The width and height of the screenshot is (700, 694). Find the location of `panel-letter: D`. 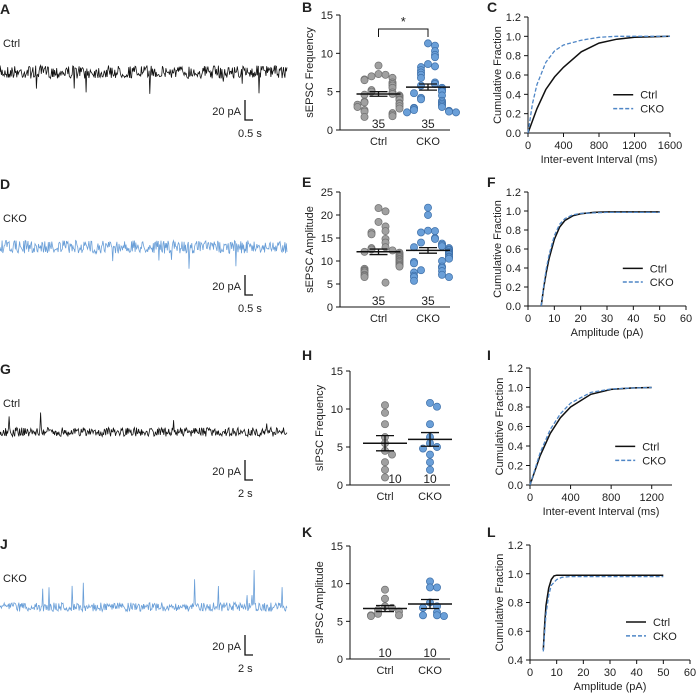

panel-letter: D is located at coordinates (5, 184).